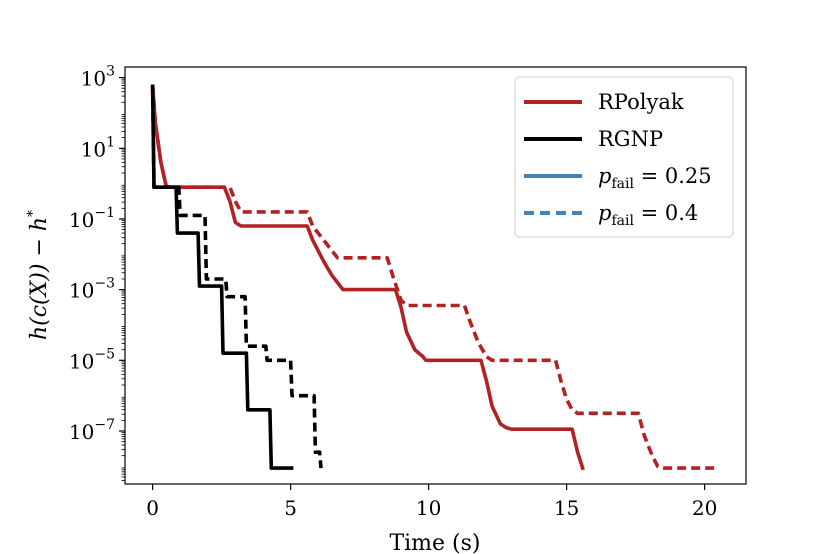  What do you see at coordinates (428, 508) in the screenshot?
I see `x-tick-label: 10` at bounding box center [428, 508].